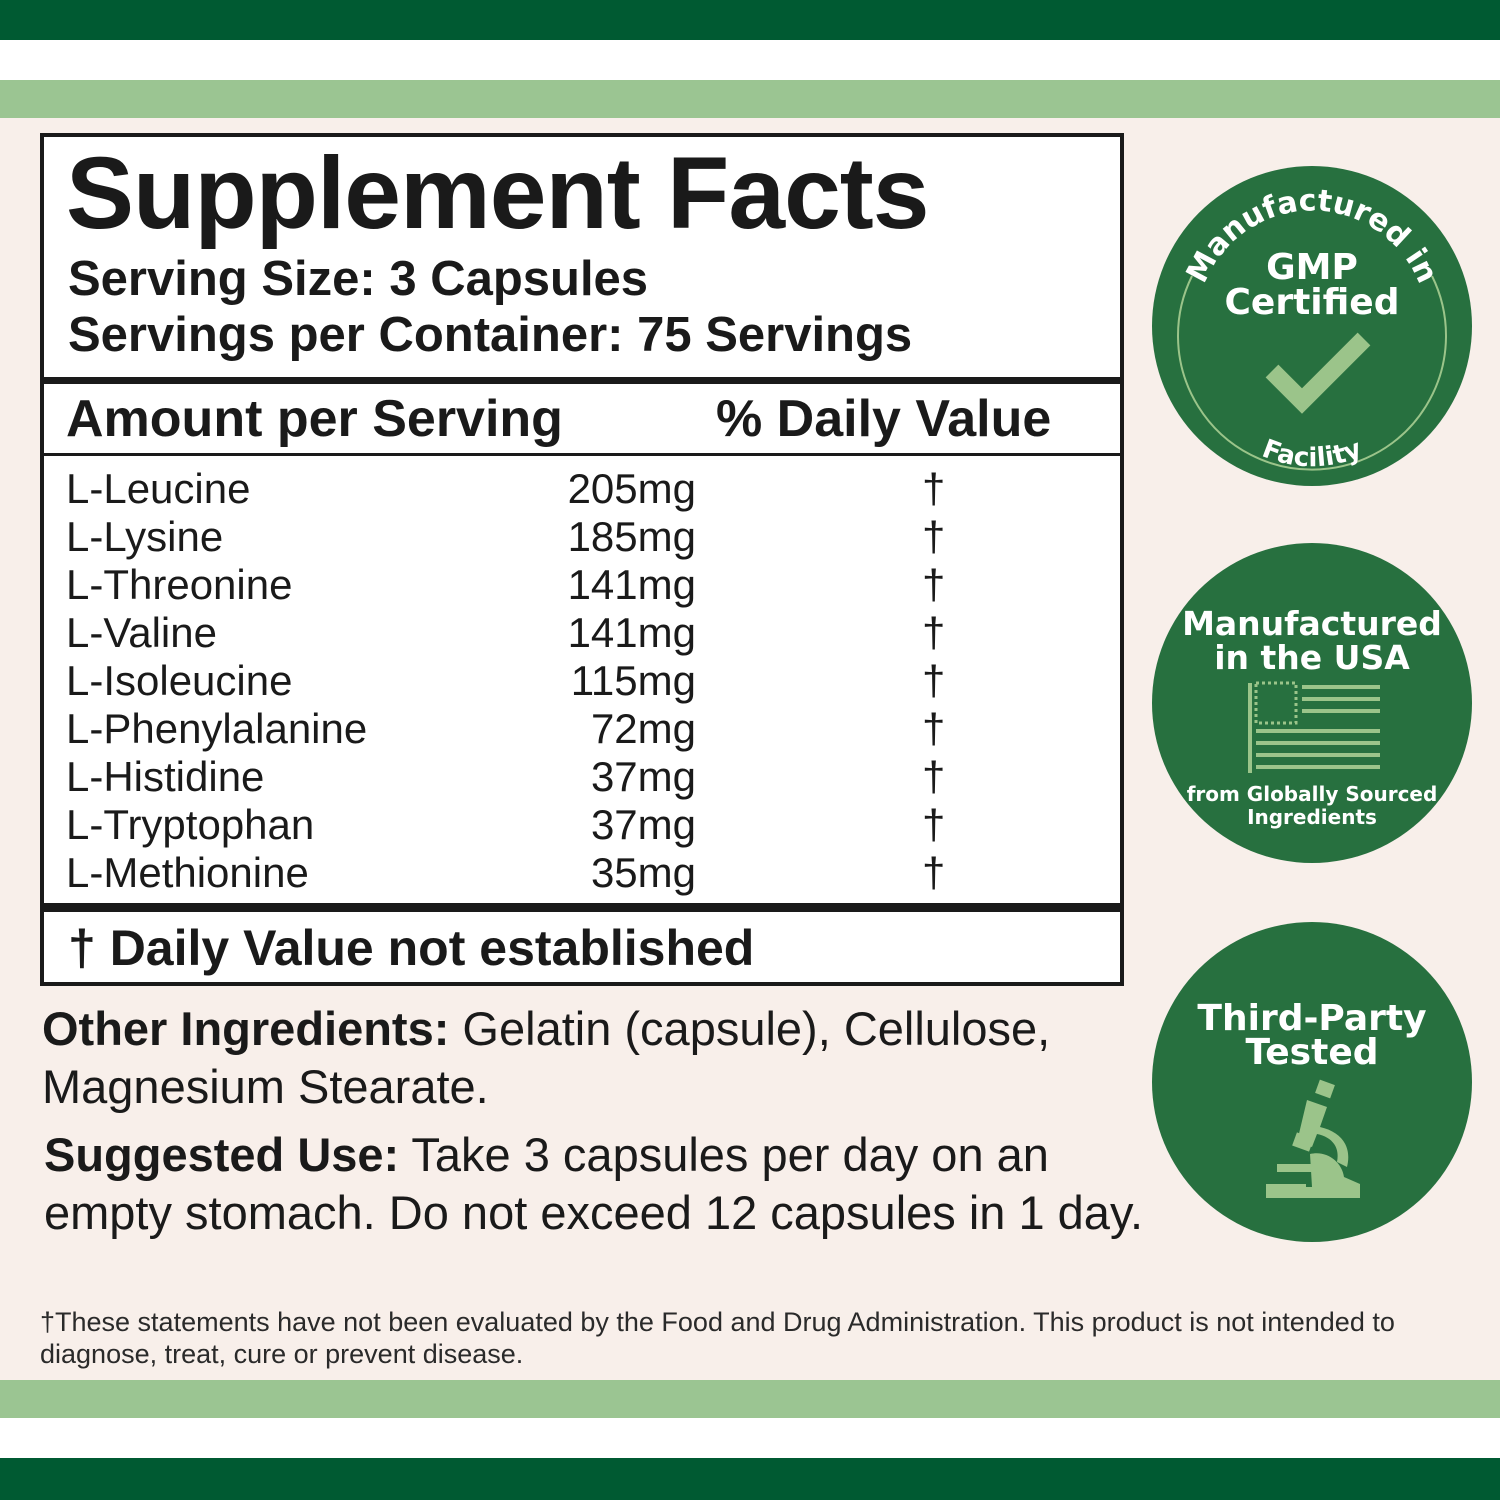  What do you see at coordinates (246, 1028) in the screenshot?
I see `other-ingredients-label: Other Ingredients:` at bounding box center [246, 1028].